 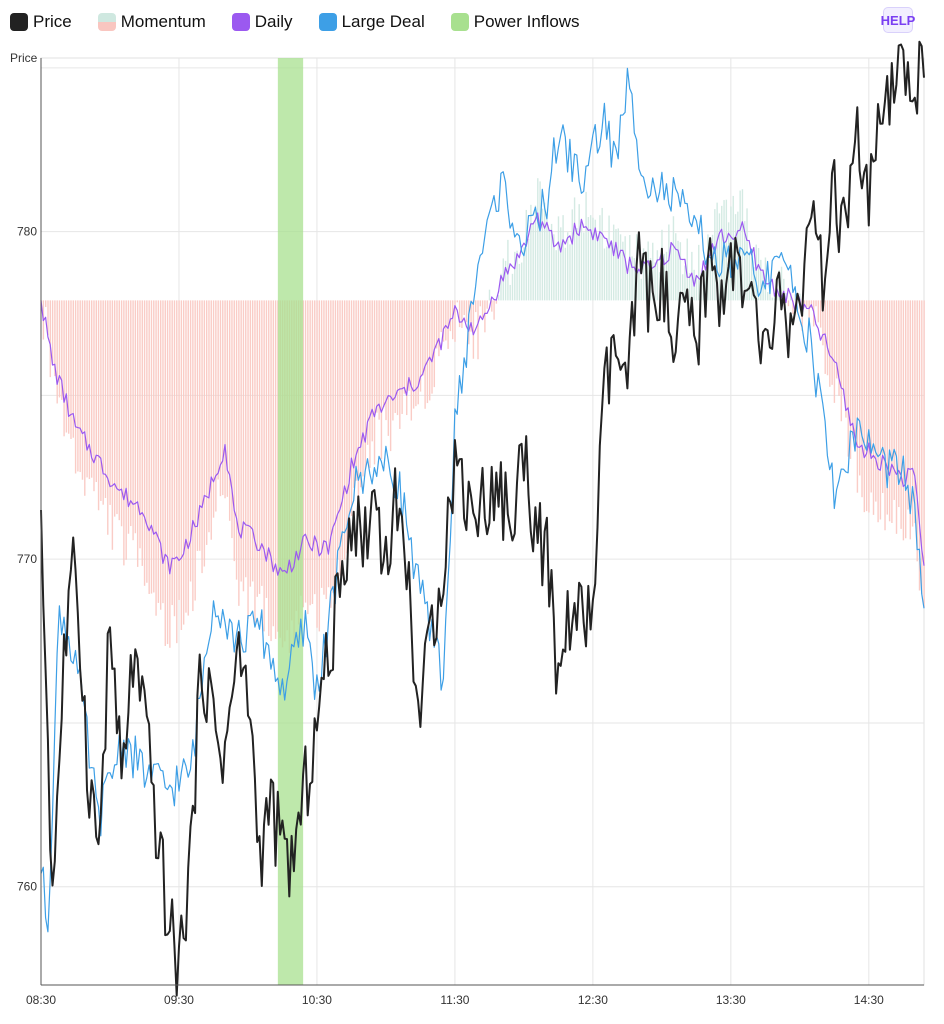 I want to click on legend-label-momentum: Momentum, so click(x=163, y=21).